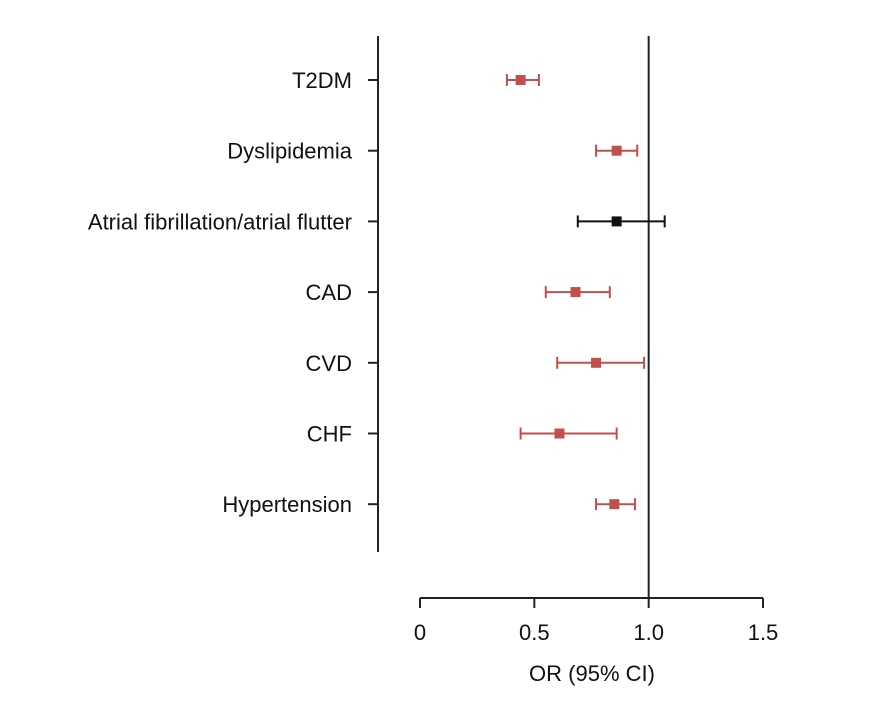 This screenshot has width=870, height=720. What do you see at coordinates (329, 292) in the screenshot?
I see `category-label: CAD` at bounding box center [329, 292].